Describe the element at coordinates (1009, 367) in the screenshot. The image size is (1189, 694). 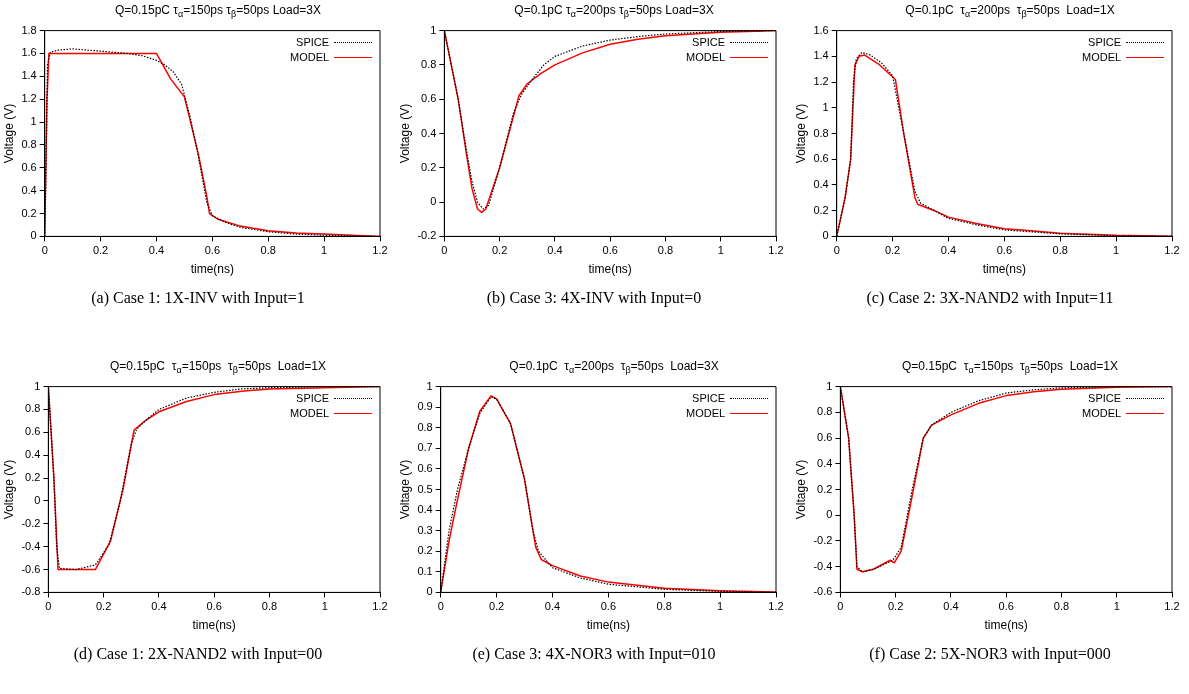
I see `chart-title: Q=0.15pC τ$_{α}$=150ps τ$_{β}$=50ps Load=1X` at that location.